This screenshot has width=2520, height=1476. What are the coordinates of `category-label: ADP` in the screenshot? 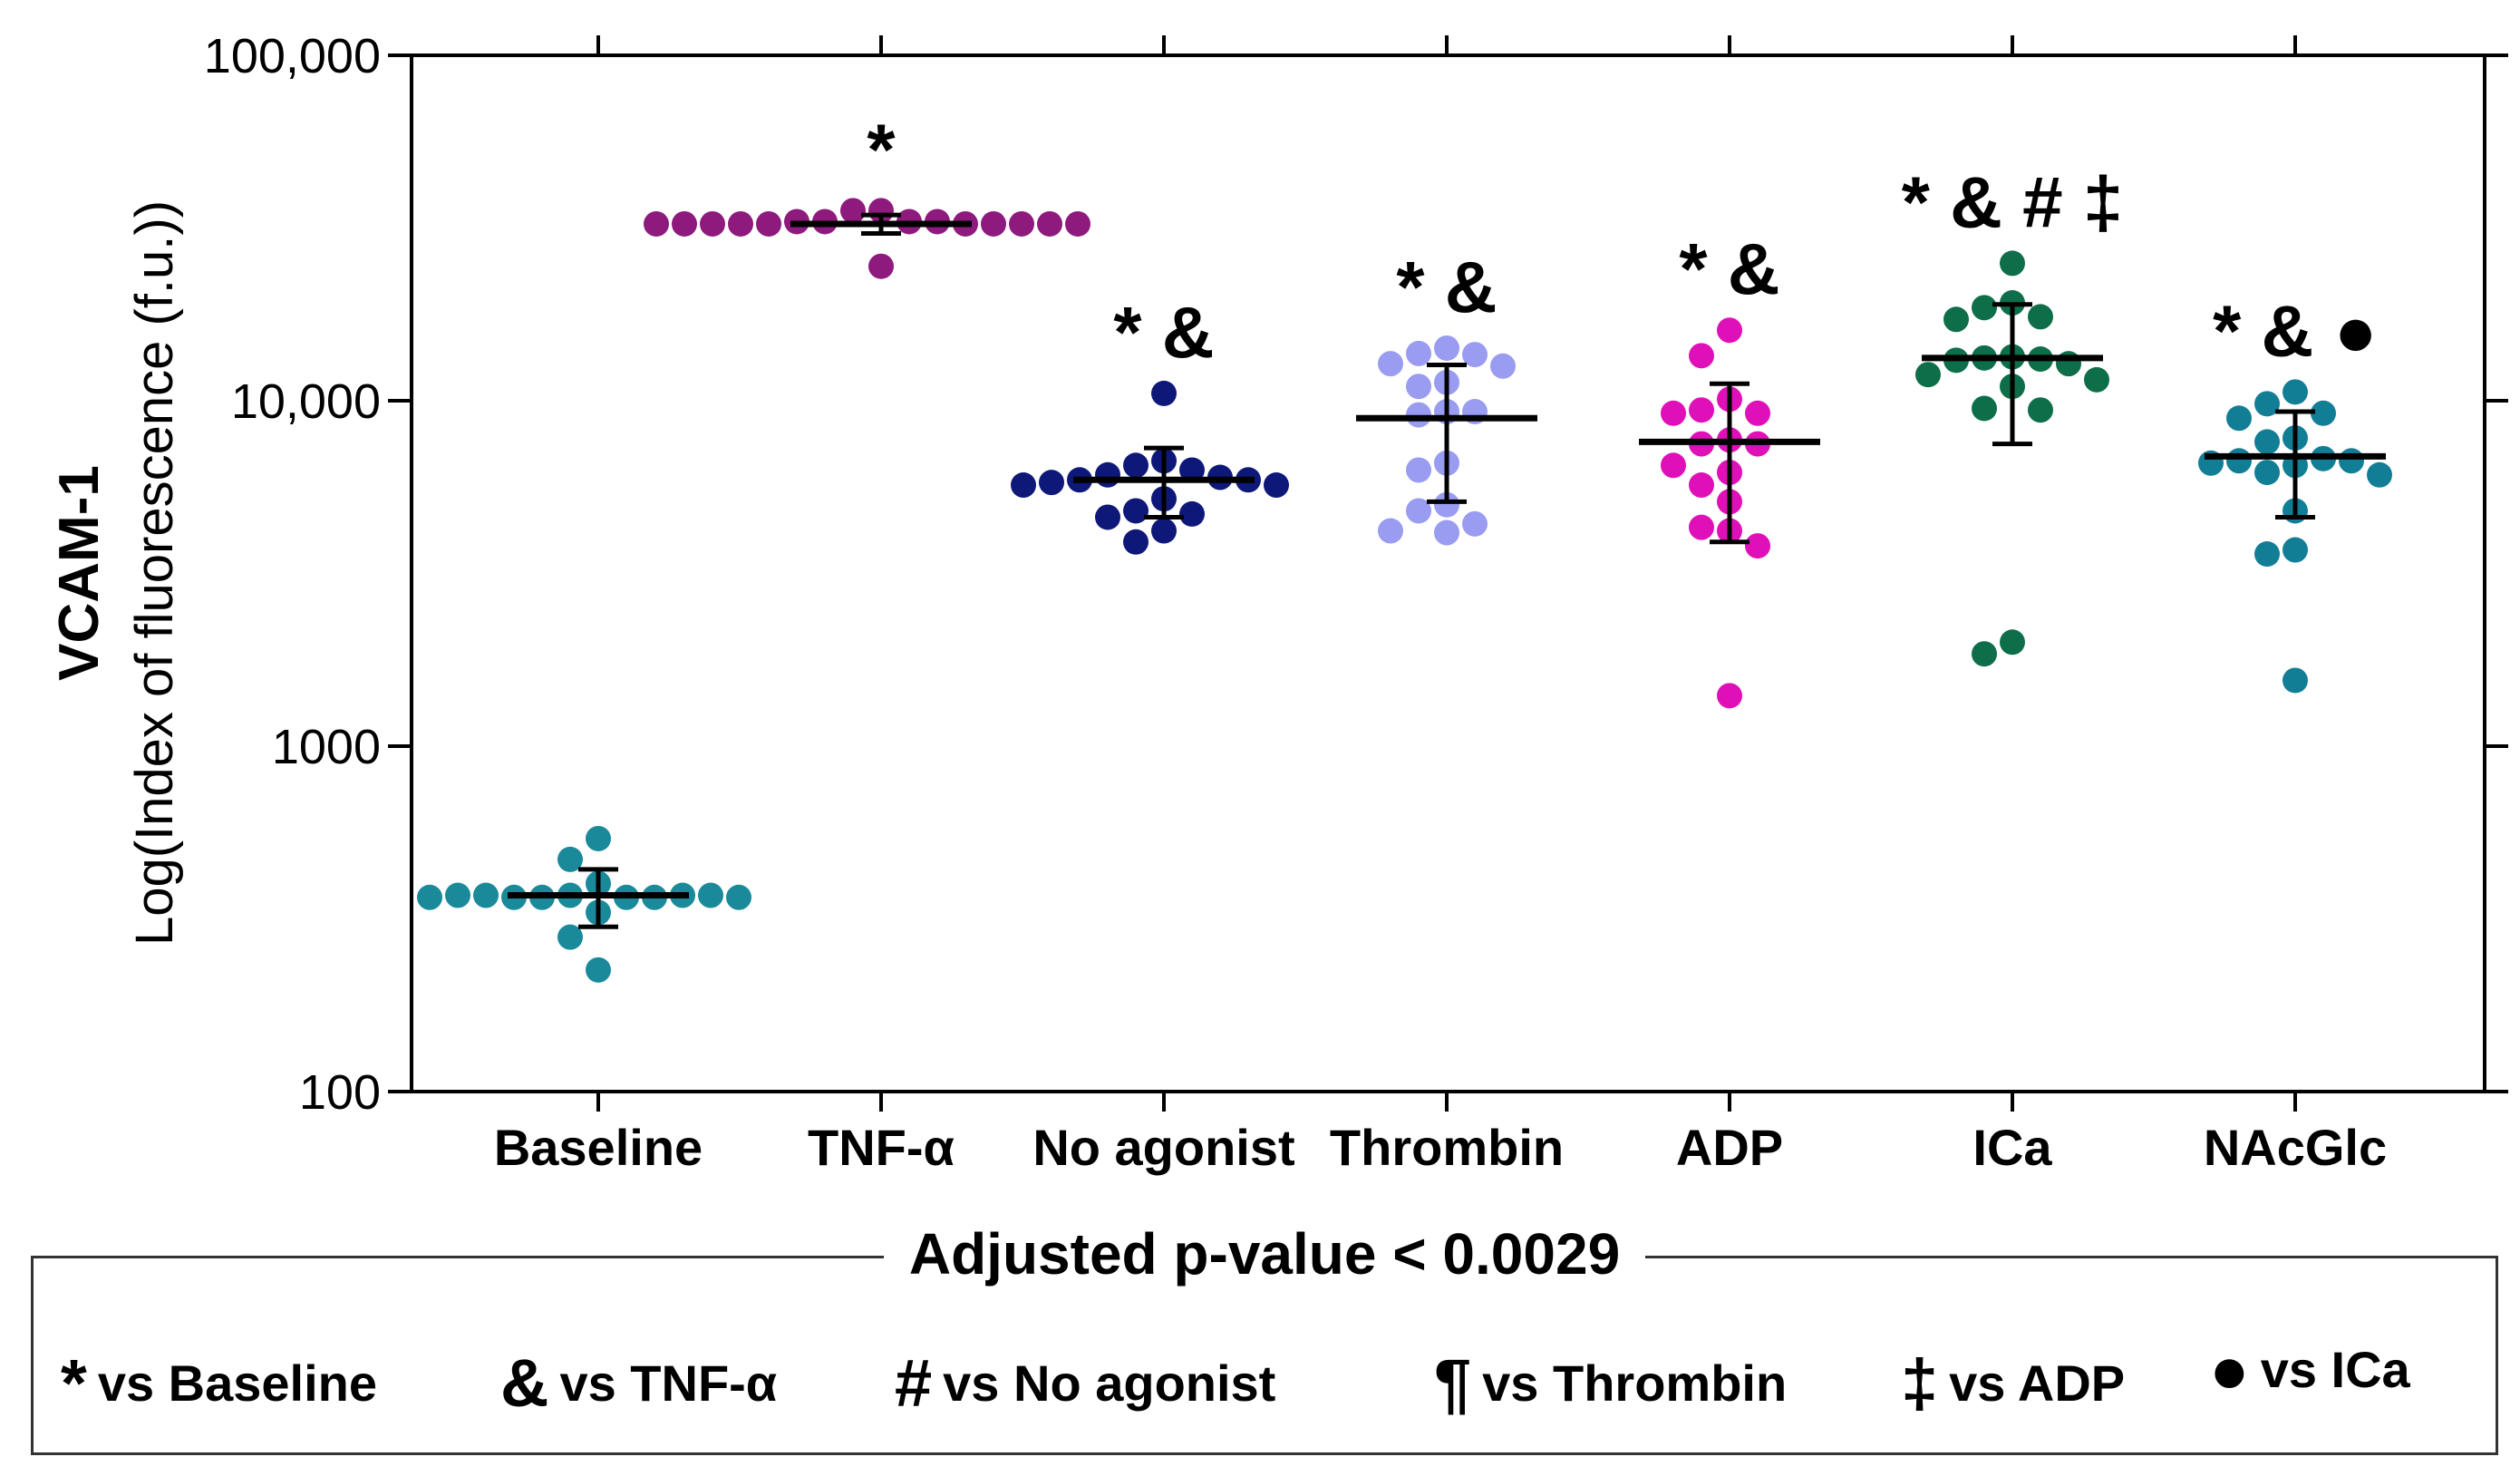 It's located at (1730, 1147).